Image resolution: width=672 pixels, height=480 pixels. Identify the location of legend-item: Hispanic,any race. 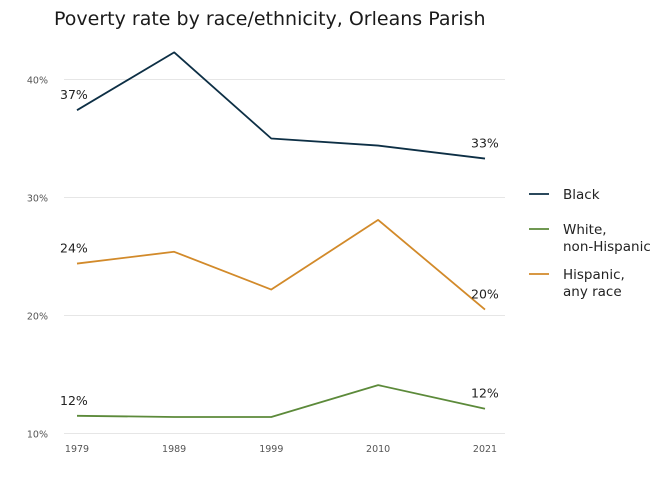
(577, 283).